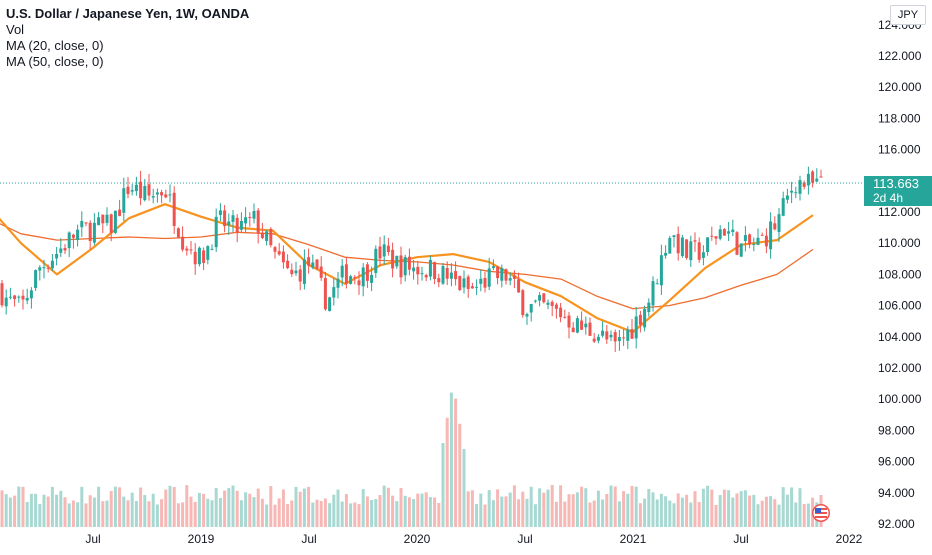 Image resolution: width=932 pixels, height=555 pixels. I want to click on y-tick-label: 94.000, so click(896, 493).